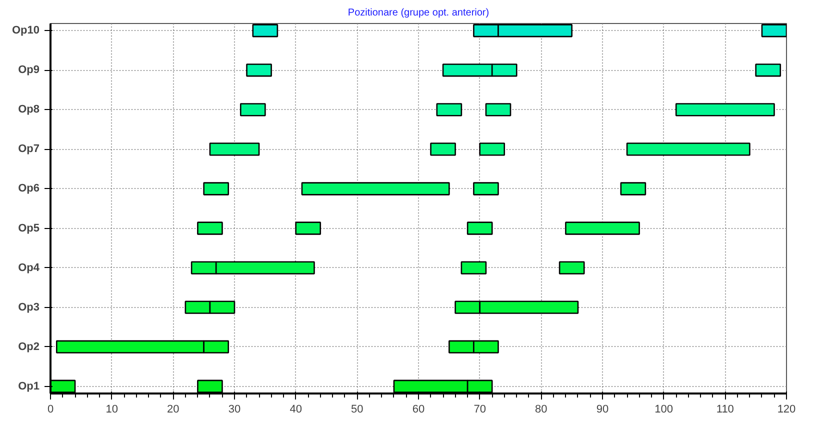 The width and height of the screenshot is (816, 421). Describe the element at coordinates (480, 410) in the screenshot. I see `x-tick-label: 70` at that location.